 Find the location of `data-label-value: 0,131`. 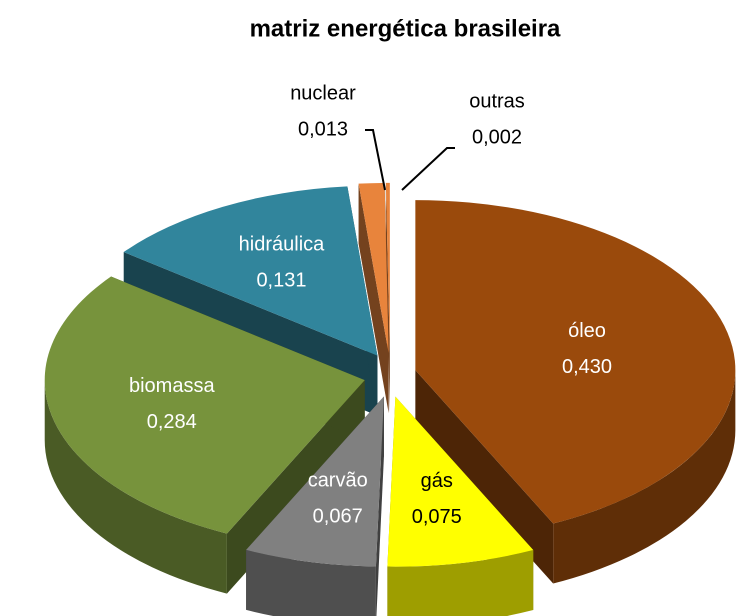

data-label-value: 0,131 is located at coordinates (281, 281).